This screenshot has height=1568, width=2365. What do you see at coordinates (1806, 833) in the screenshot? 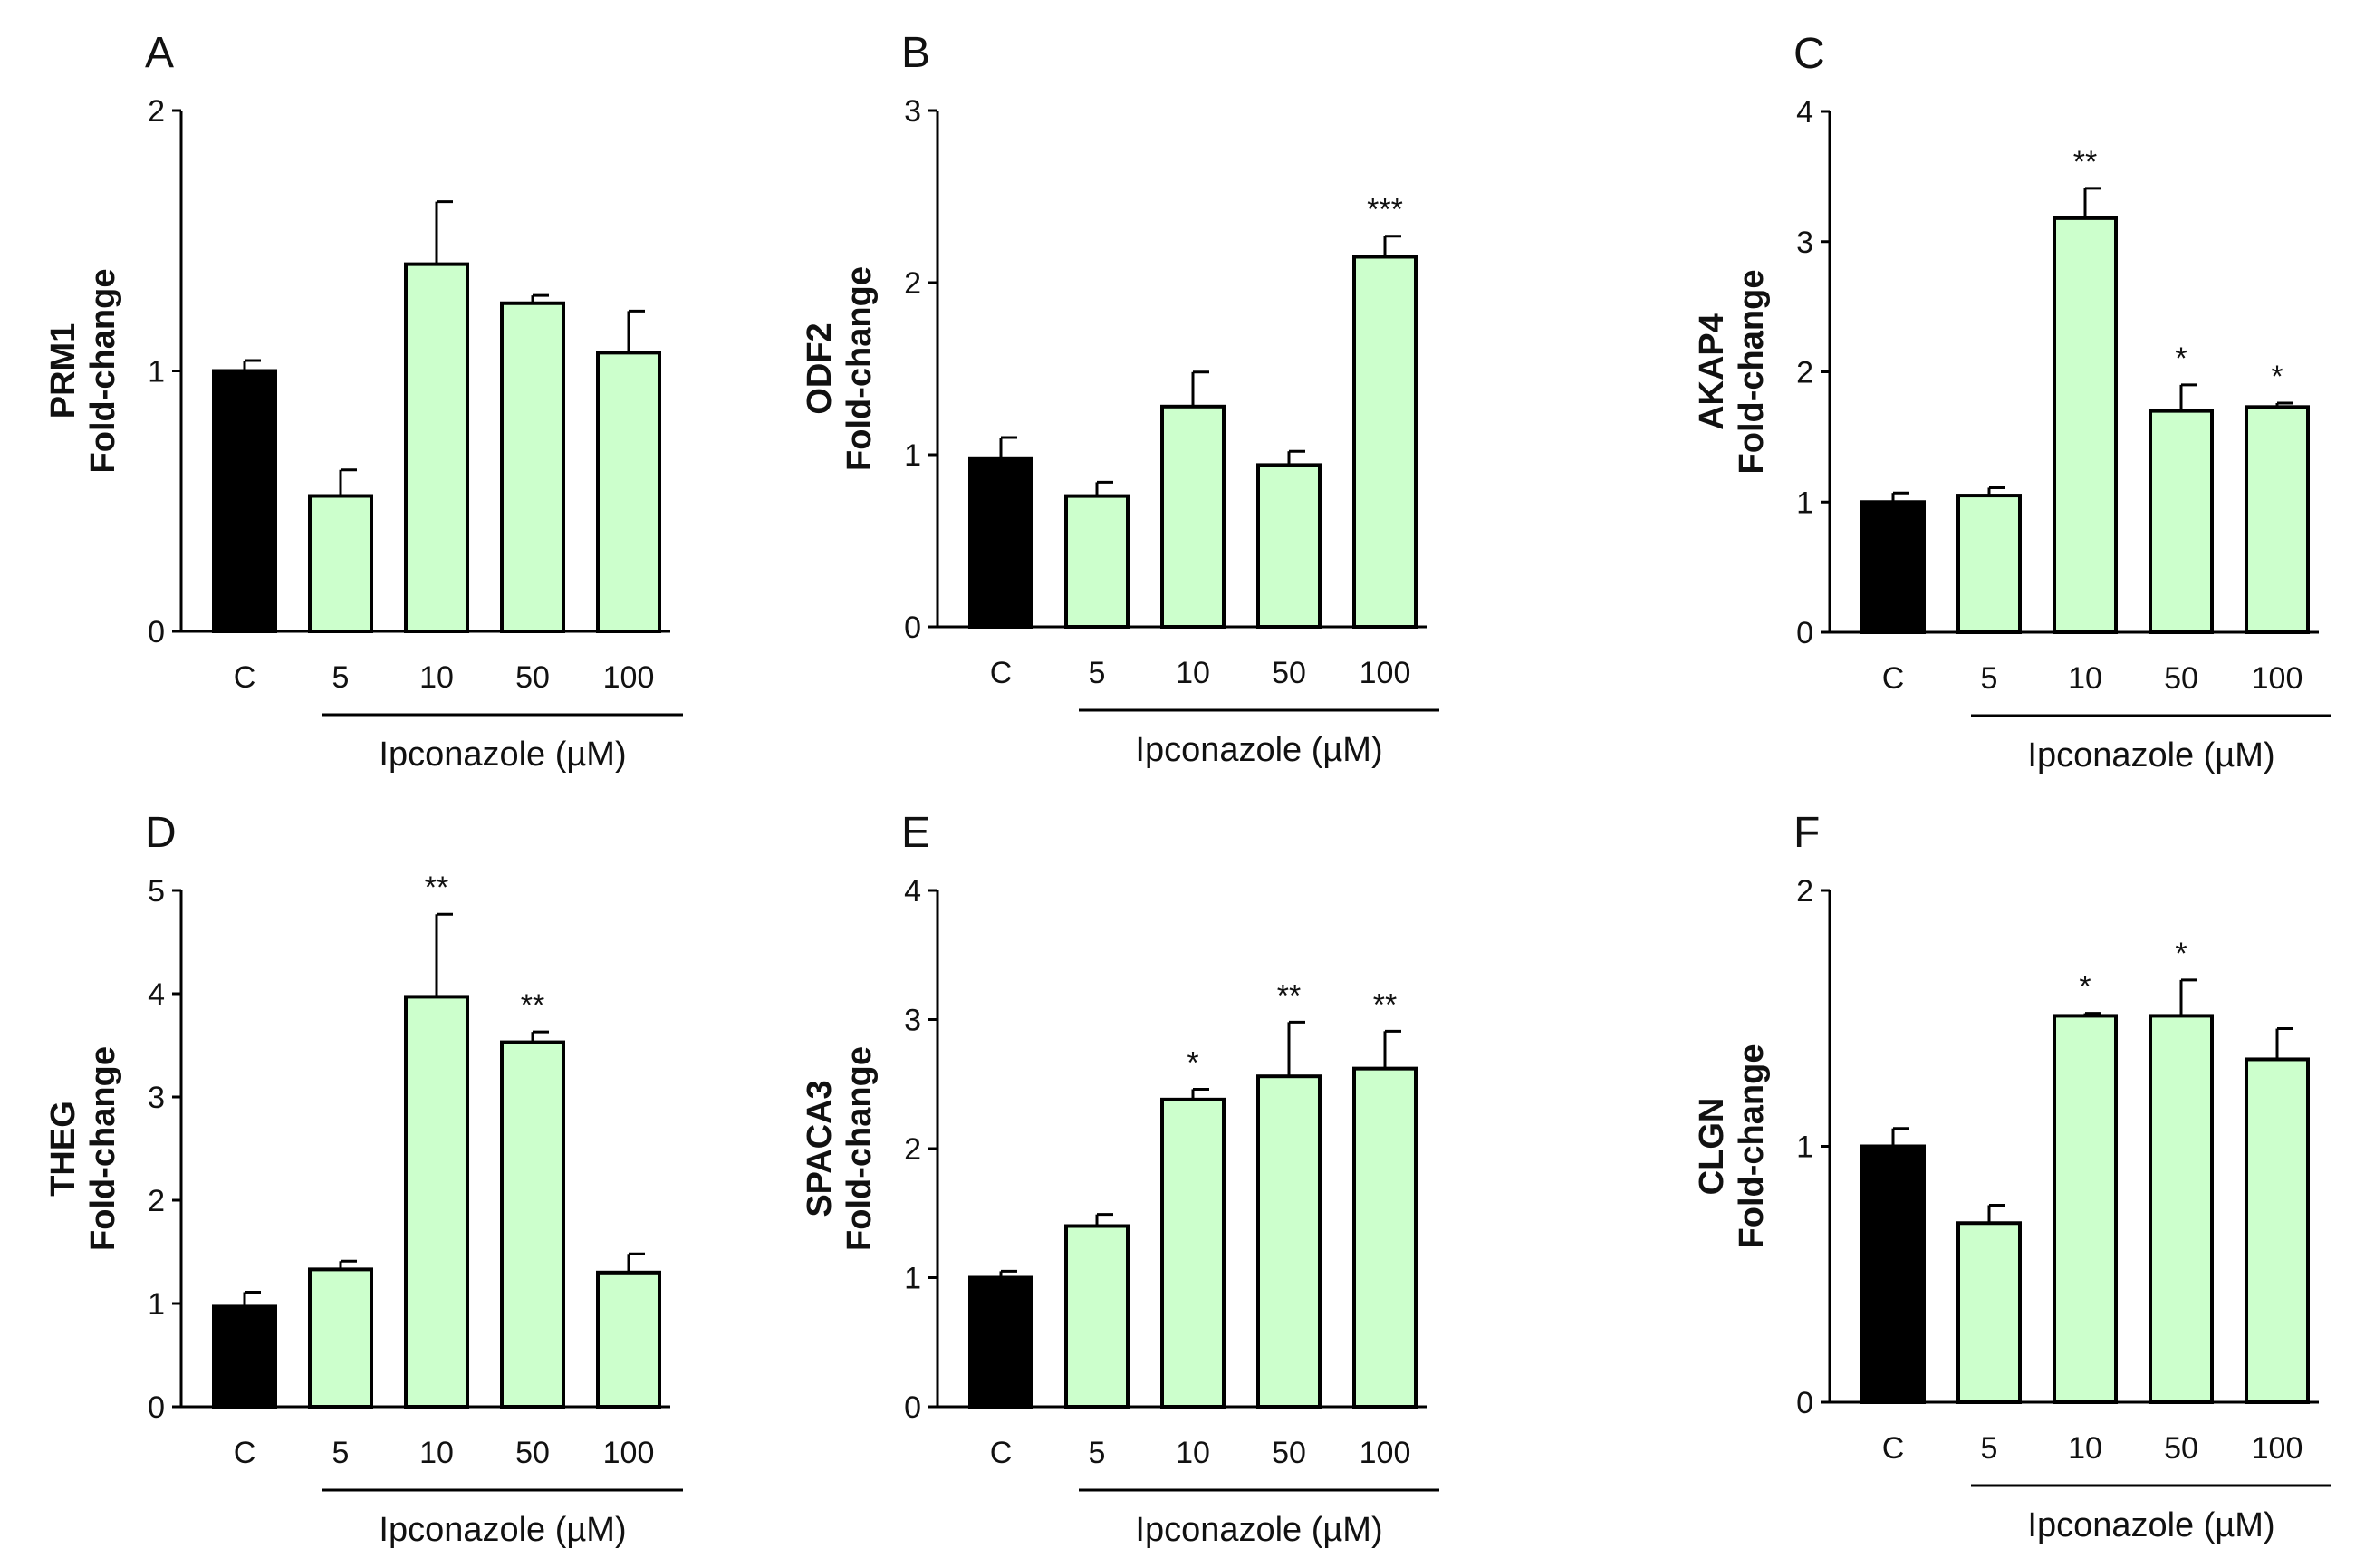
I see `panel-letter: F` at bounding box center [1806, 833].